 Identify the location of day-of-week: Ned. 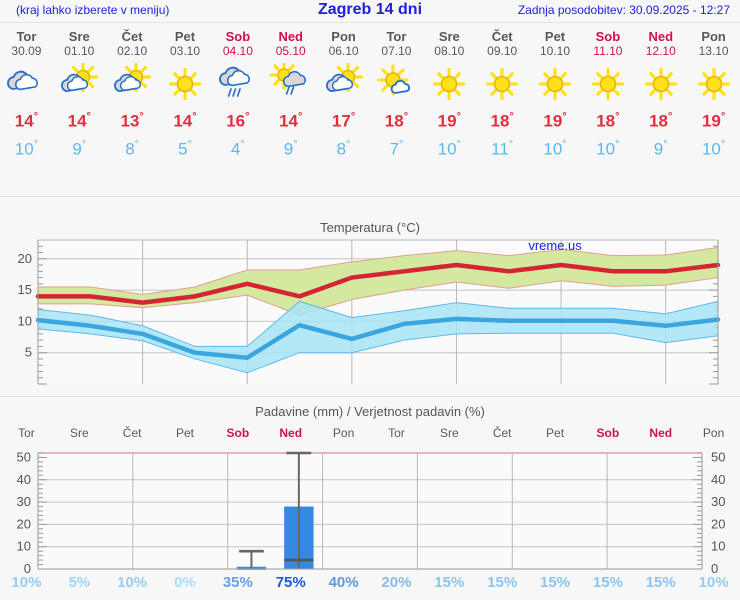
(290, 36).